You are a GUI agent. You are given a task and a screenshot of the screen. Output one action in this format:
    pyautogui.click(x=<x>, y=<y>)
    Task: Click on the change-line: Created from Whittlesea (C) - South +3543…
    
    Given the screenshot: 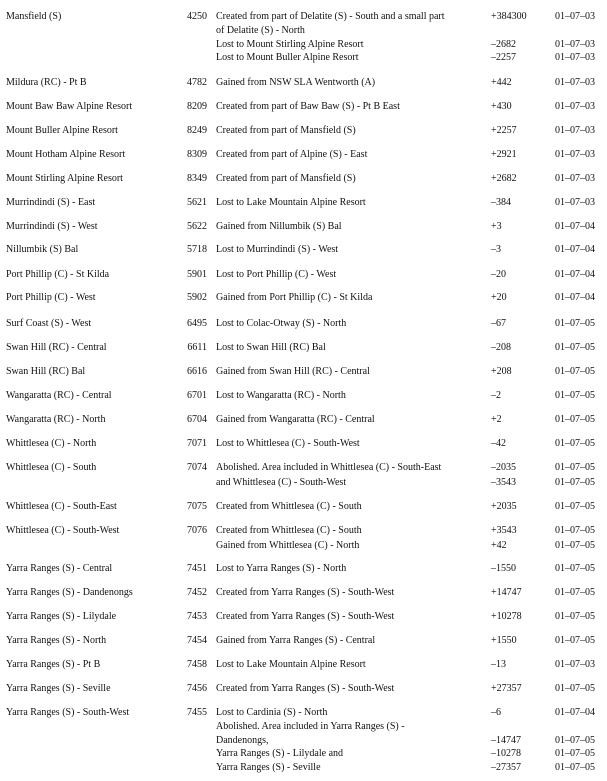 What is the action you would take?
    pyautogui.click(x=303, y=531)
    